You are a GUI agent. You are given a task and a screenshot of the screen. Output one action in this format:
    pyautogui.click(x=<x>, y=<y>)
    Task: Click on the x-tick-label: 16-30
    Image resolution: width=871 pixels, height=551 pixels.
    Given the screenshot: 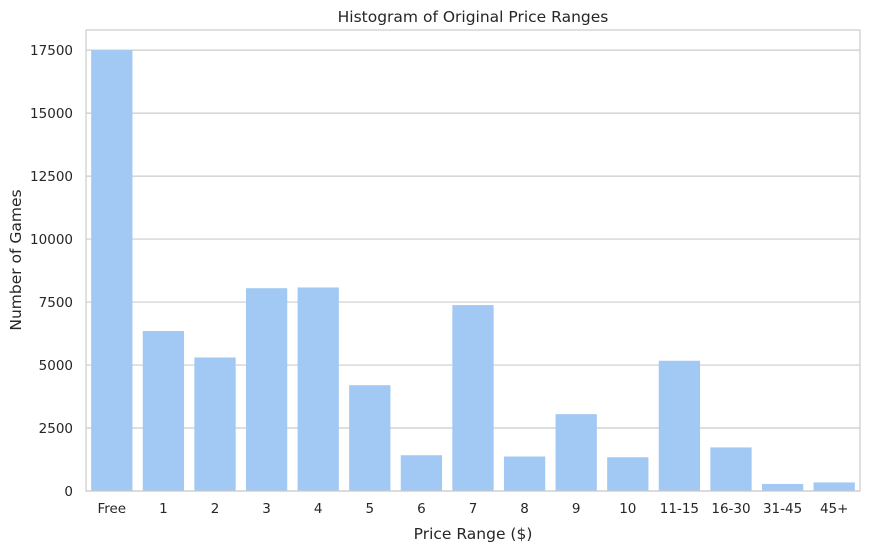 What is the action you would take?
    pyautogui.click(x=730, y=509)
    